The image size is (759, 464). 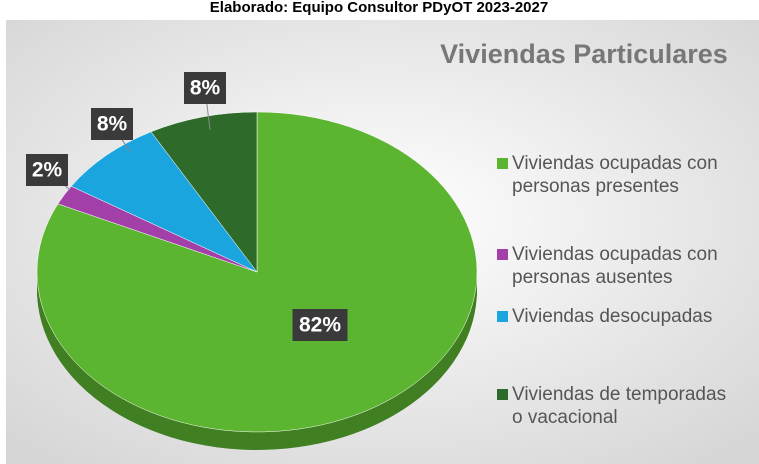 I want to click on legend-entry: Viviendas desocupadas, so click(x=624, y=316).